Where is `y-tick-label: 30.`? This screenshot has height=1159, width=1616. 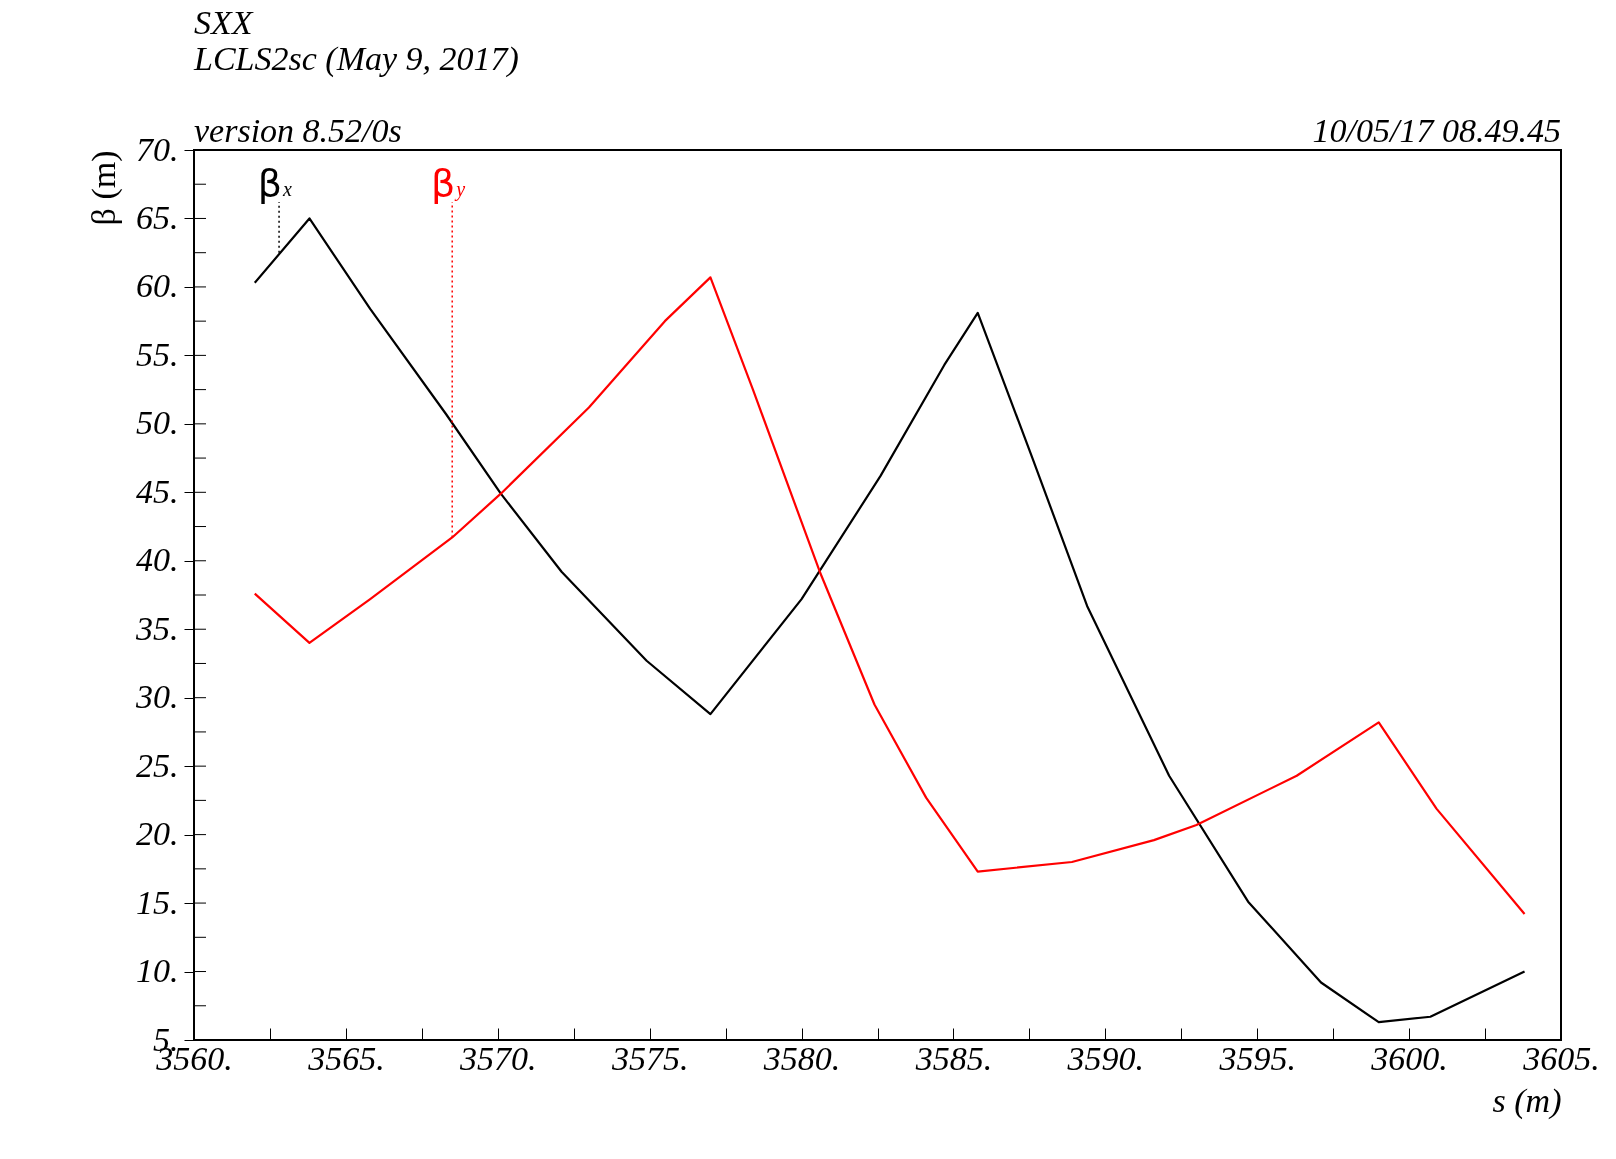 y-tick-label: 30. is located at coordinates (157, 697).